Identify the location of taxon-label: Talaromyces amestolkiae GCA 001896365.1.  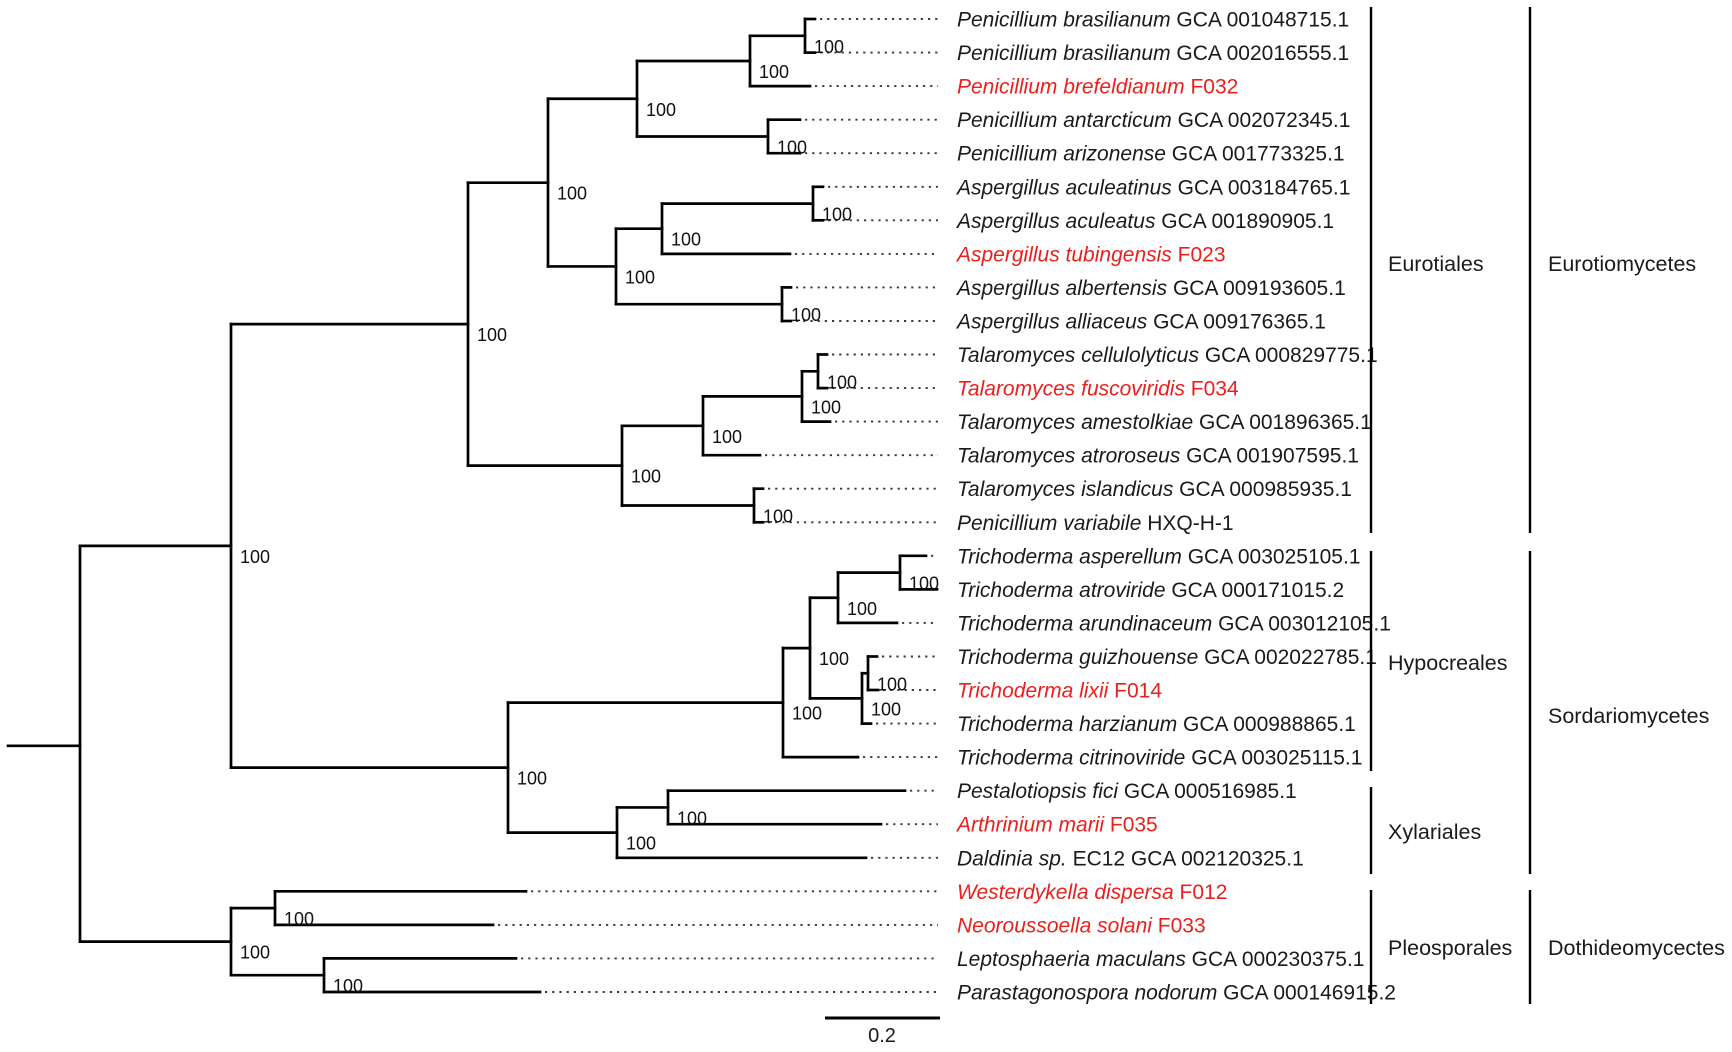
(1164, 422).